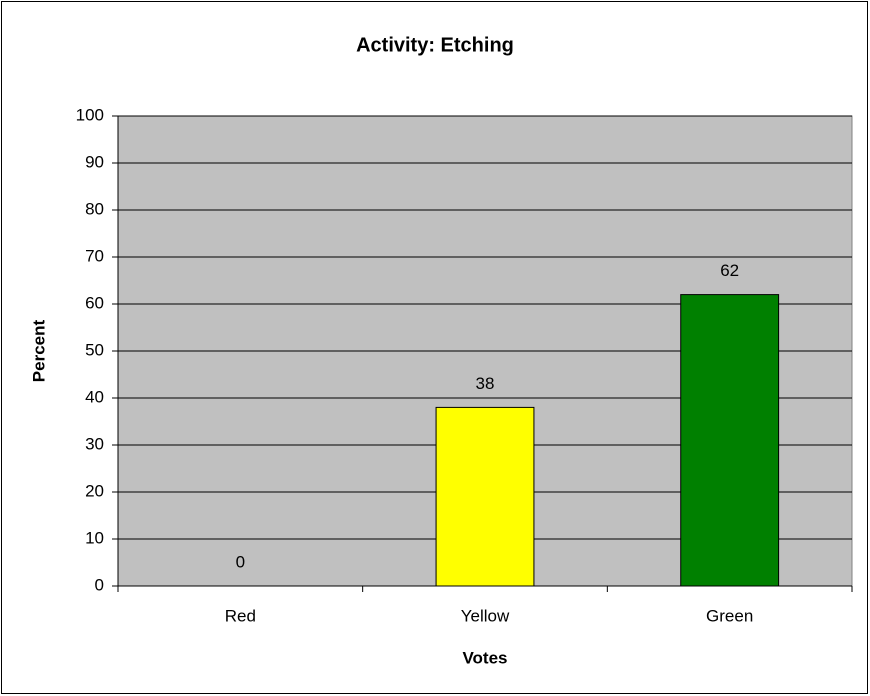 This screenshot has width=870, height=696. Describe the element at coordinates (90, 114) in the screenshot. I see `y-tick-label: 100` at that location.